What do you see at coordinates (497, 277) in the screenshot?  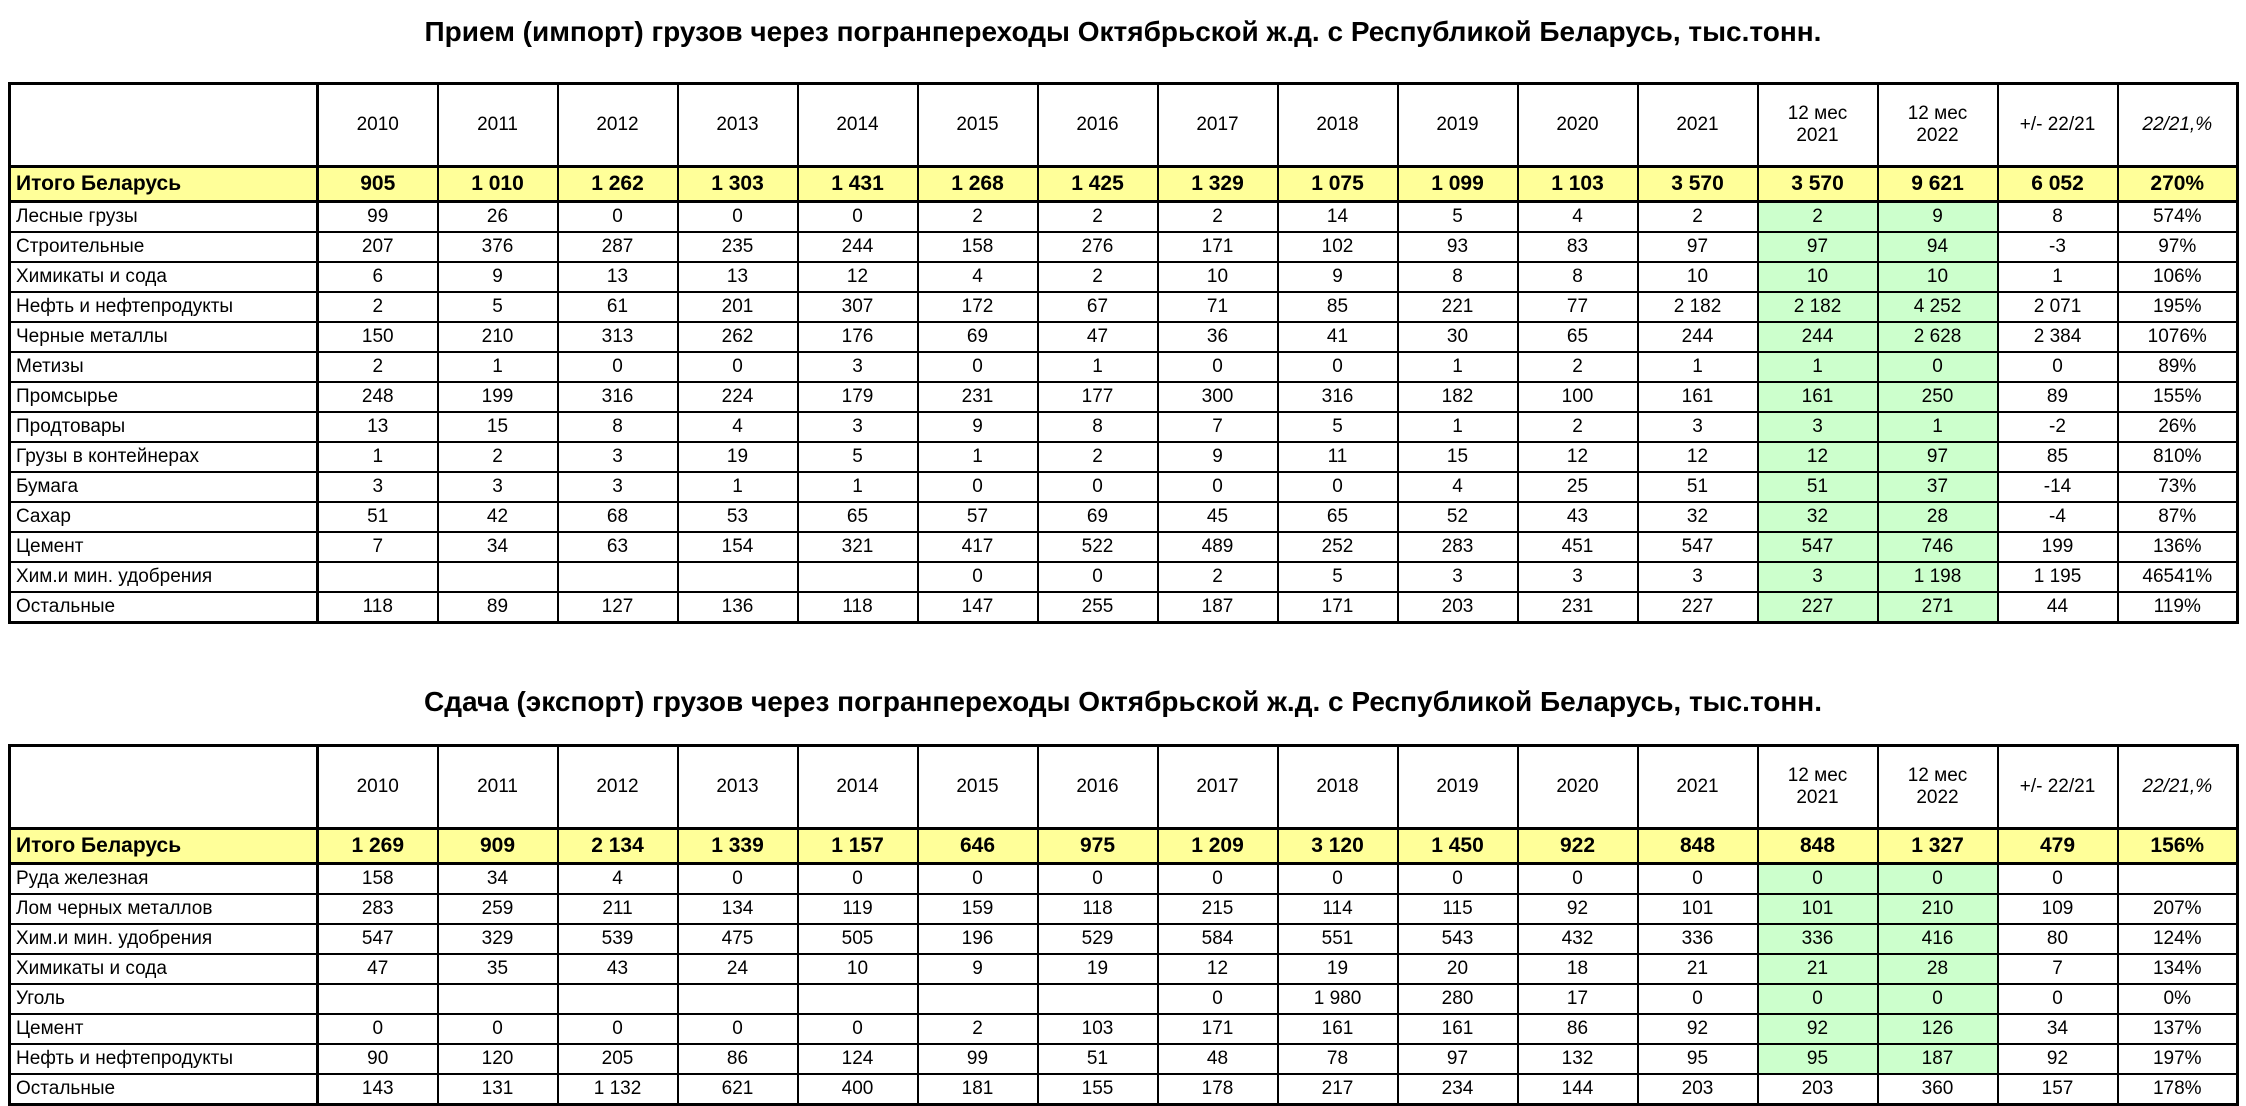 I see `cell: 9` at bounding box center [497, 277].